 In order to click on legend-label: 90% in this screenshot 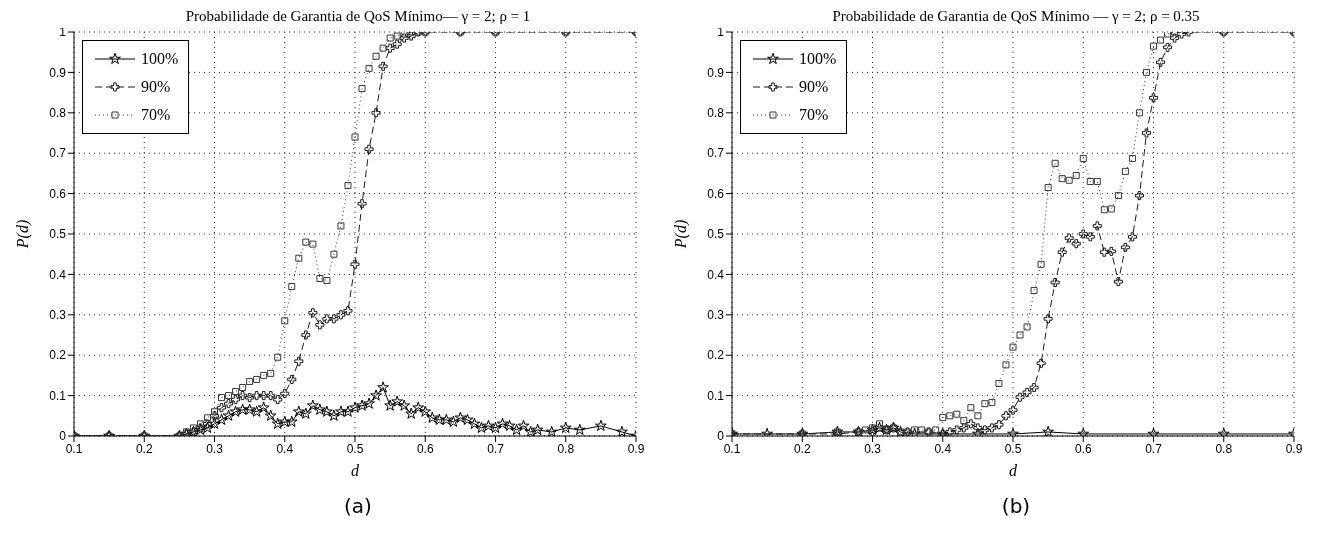, I will do `click(156, 87)`.